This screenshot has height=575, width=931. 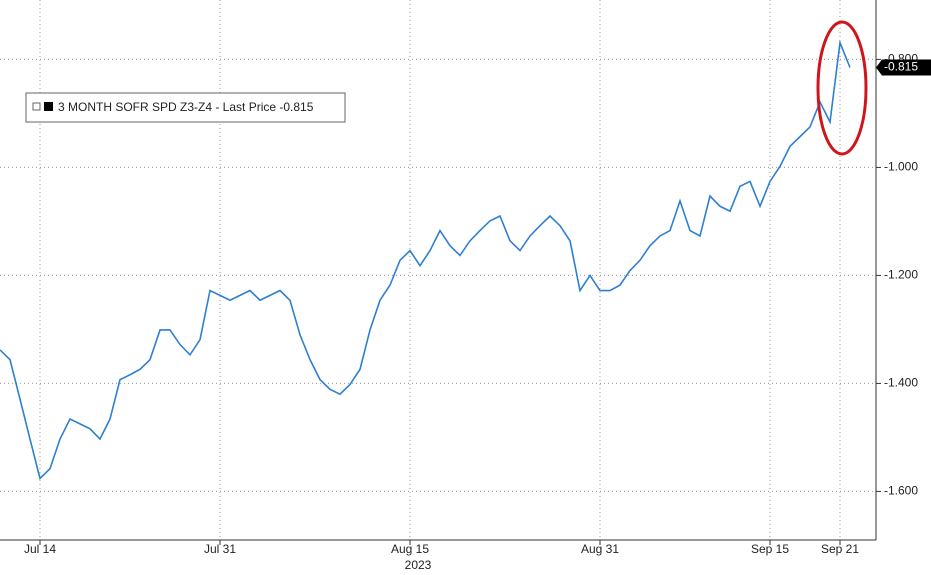 I want to click on x-tick-label: Jul 31, so click(x=220, y=549).